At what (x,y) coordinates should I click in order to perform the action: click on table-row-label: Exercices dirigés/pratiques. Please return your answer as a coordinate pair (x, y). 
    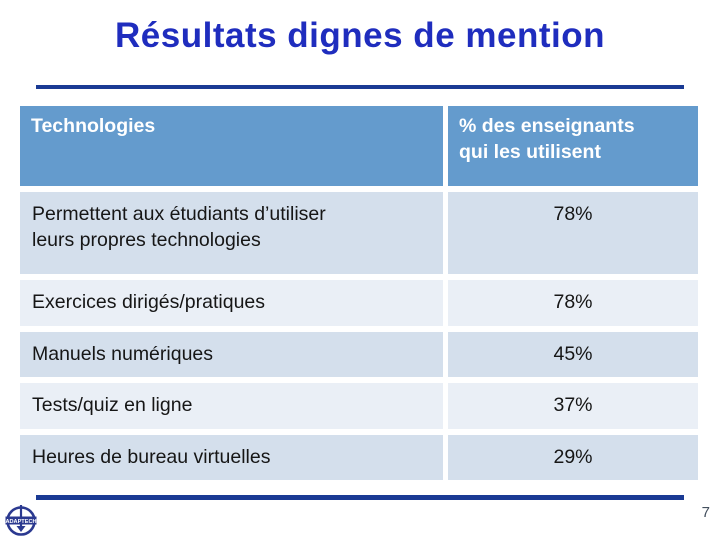
    Looking at the image, I should click on (231, 303).